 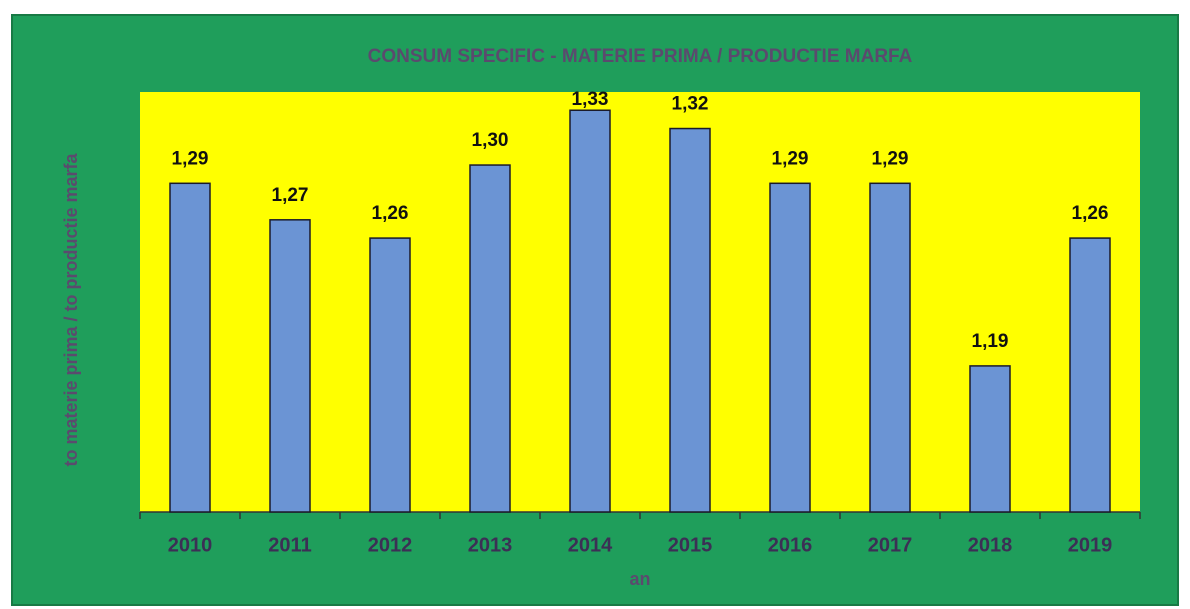 I want to click on data-label: 1,32, so click(x=690, y=104).